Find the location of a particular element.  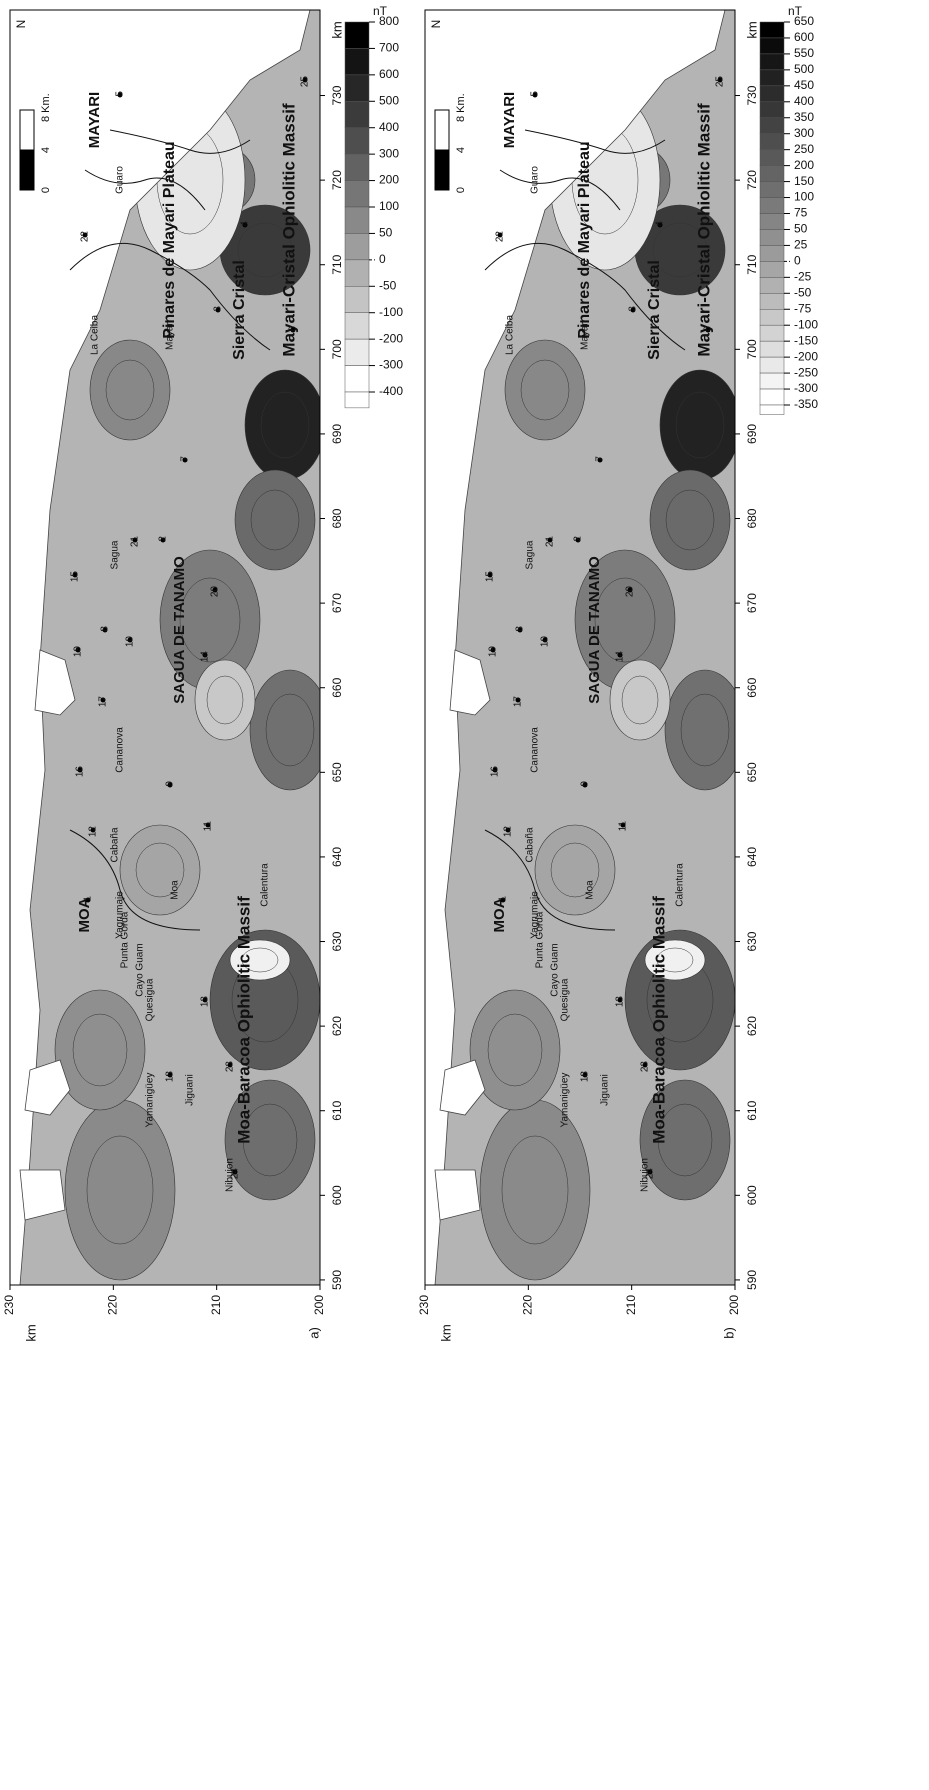

site-label: 14 is located at coordinates (205, 657).